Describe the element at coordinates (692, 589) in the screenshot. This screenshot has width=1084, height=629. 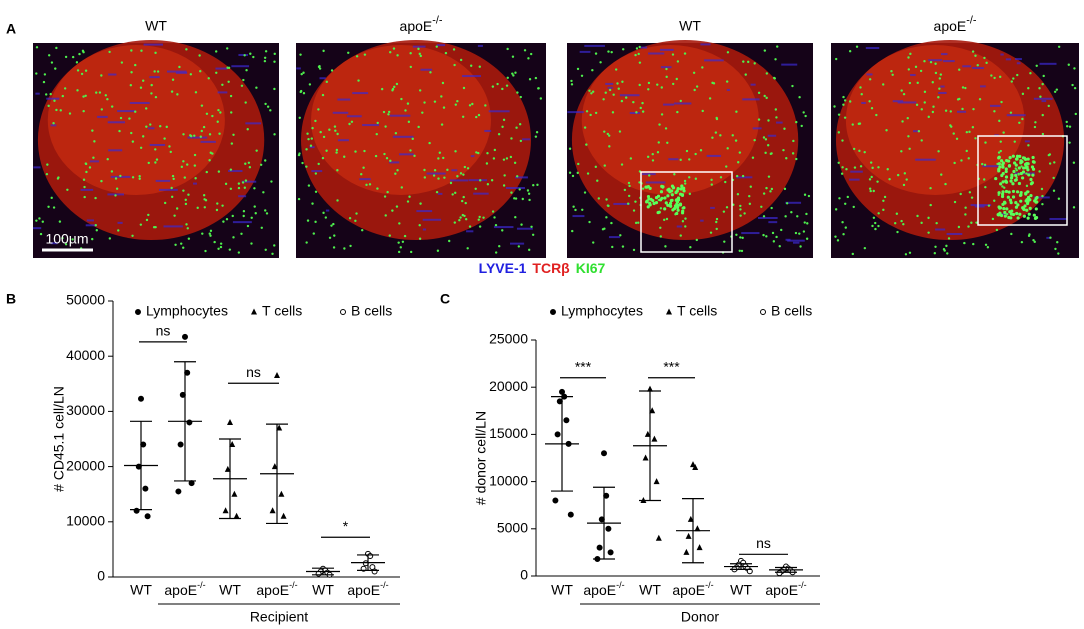
I see `x-tick-label: apoE-/-` at that location.